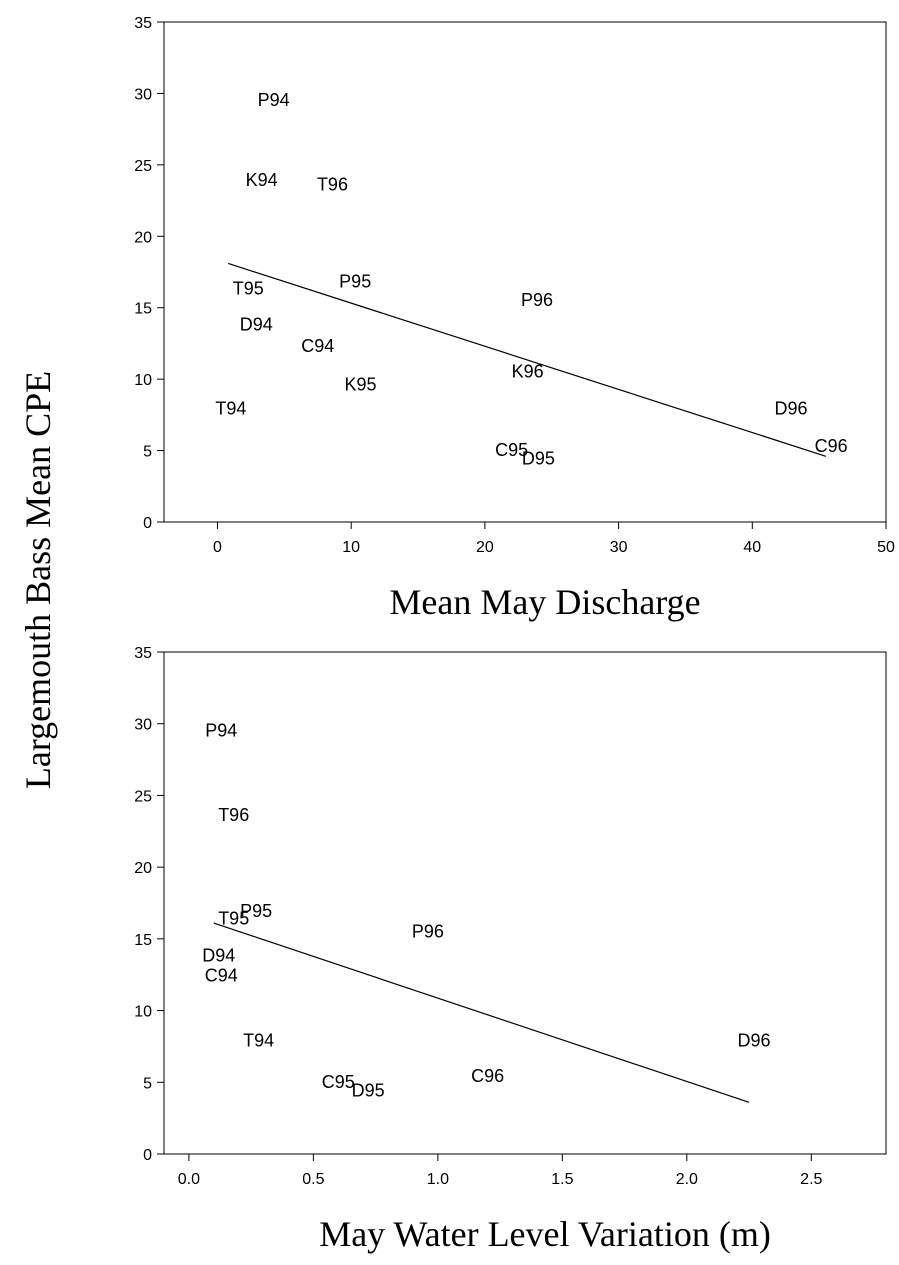 Image resolution: width=899 pixels, height=1265 pixels. Describe the element at coordinates (438, 1179) in the screenshot. I see `x-tick-label: 1.0` at that location.